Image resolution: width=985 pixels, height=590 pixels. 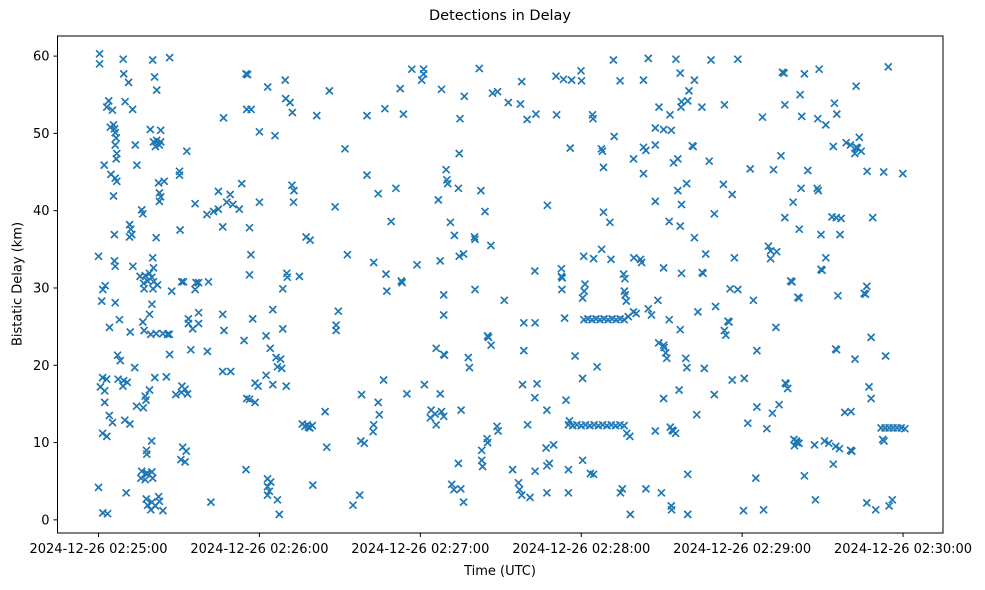 I want to click on x-tick-label: 2024-12-26 02:25:00, so click(x=98, y=549).